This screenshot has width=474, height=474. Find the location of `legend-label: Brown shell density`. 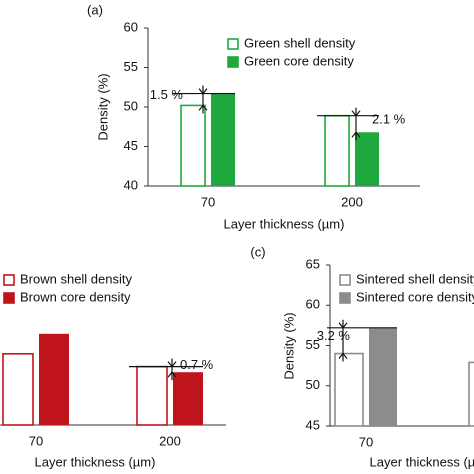

legend-label: Brown shell density is located at coordinates (76, 278).